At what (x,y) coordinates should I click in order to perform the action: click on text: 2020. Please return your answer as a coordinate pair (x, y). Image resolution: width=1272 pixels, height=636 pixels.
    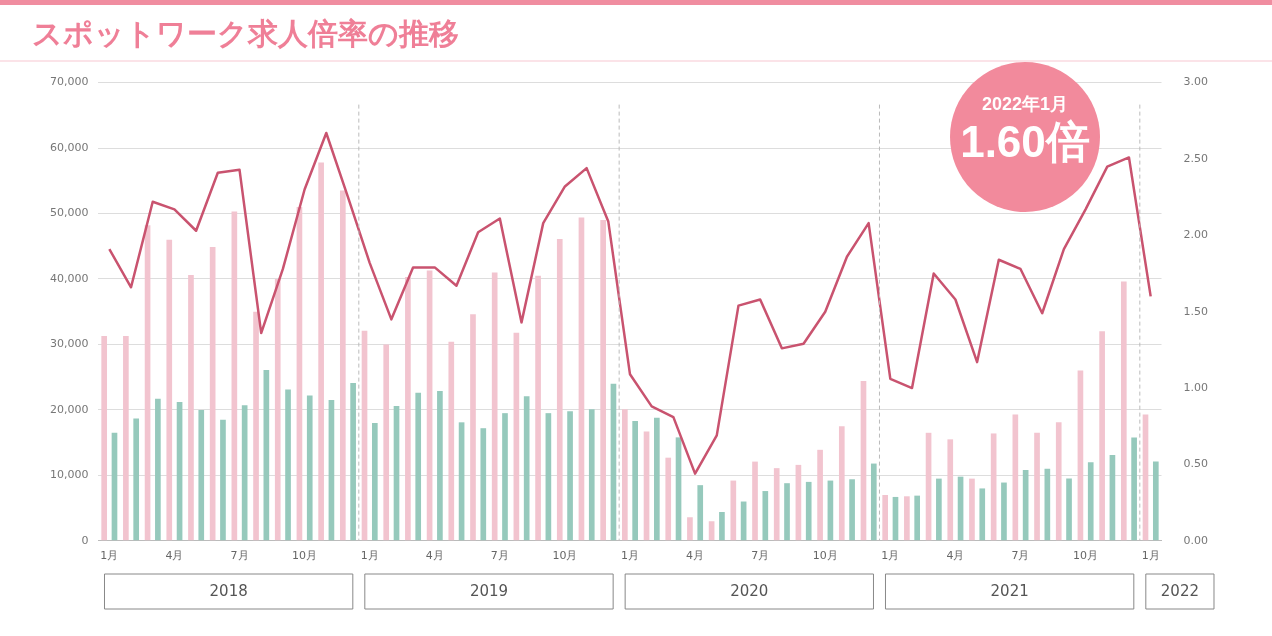
    Looking at the image, I should click on (749, 590).